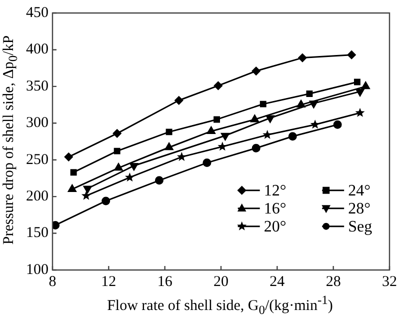 This screenshot has width=400, height=320. Describe the element at coordinates (52, 282) in the screenshot. I see `x-tick-label: 8` at that location.